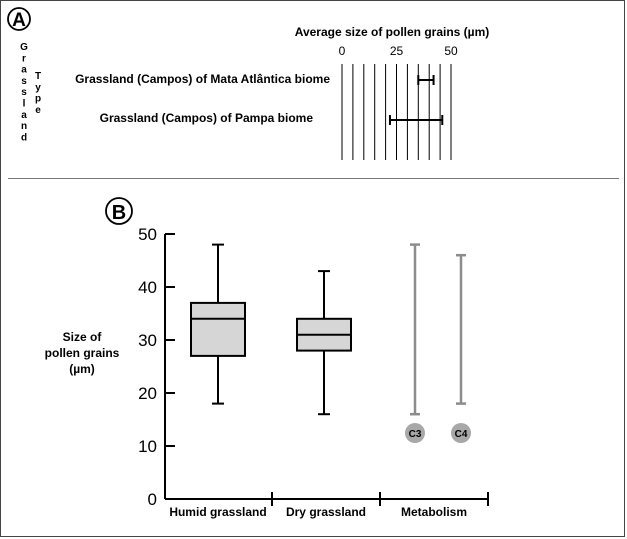 This screenshot has width=627, height=539. What do you see at coordinates (147, 446) in the screenshot?
I see `y-tick-label: 10` at bounding box center [147, 446].